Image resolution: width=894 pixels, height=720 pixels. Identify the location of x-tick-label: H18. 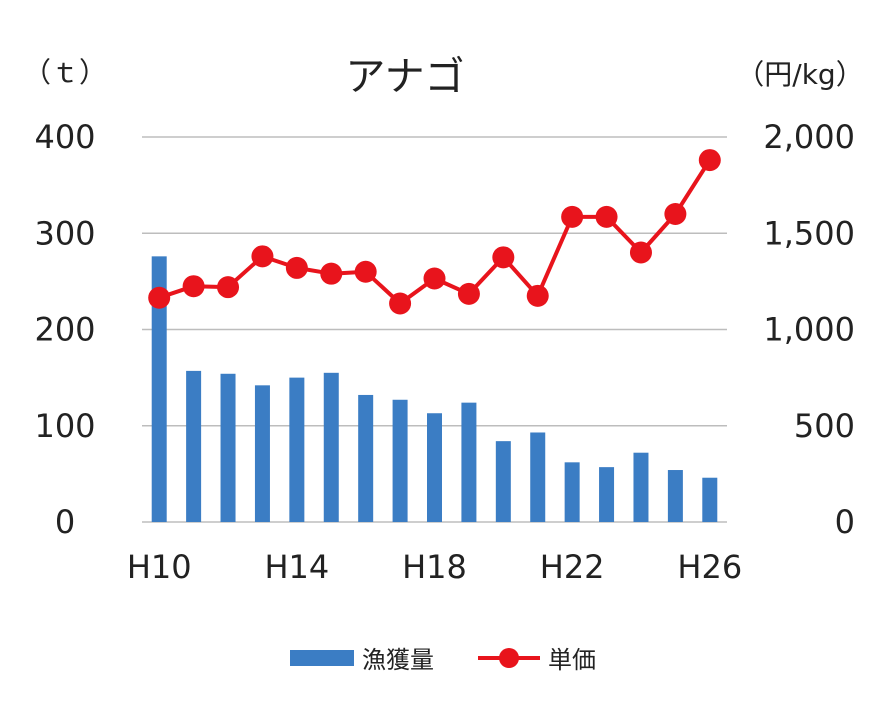
(434, 567).